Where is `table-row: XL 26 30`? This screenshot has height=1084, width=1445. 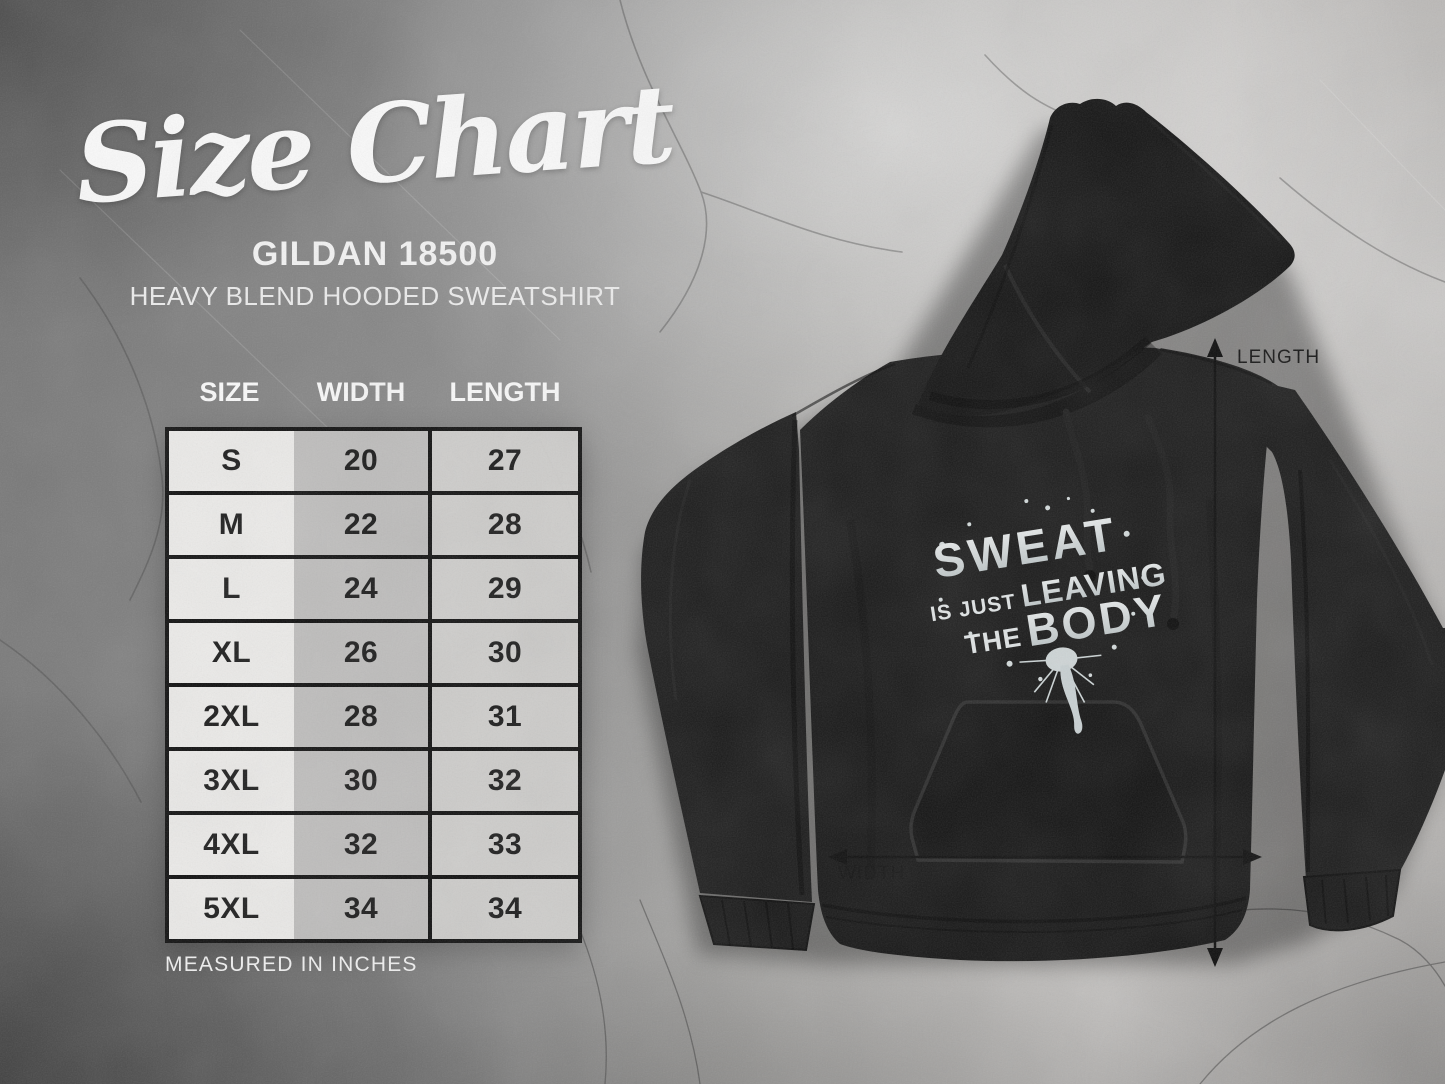 table-row: XL 26 30 is located at coordinates (373, 655).